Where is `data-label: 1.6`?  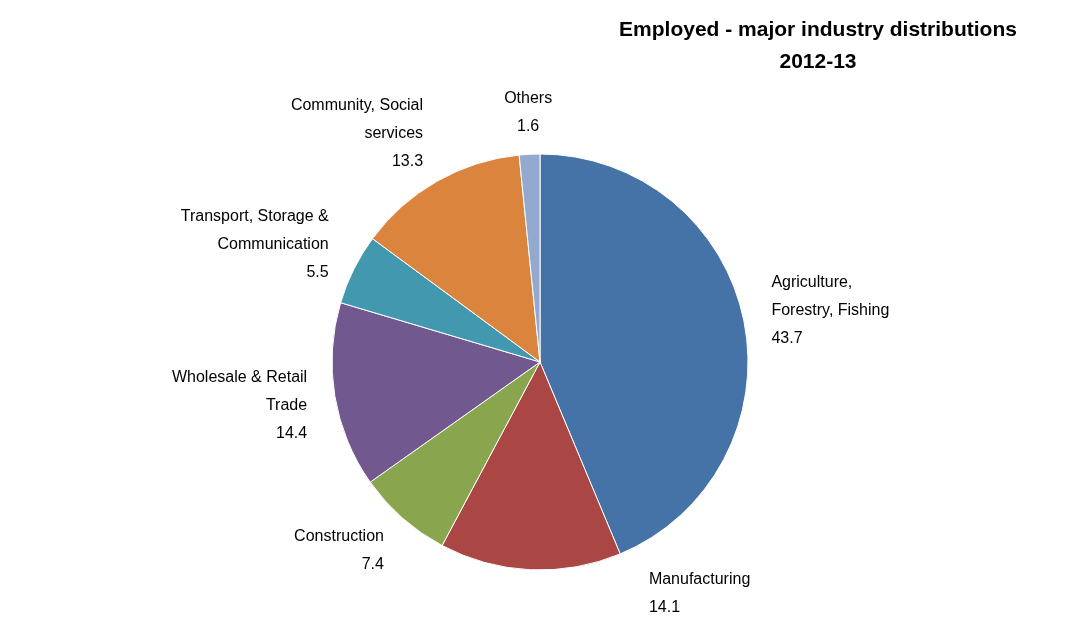 data-label: 1.6 is located at coordinates (528, 126).